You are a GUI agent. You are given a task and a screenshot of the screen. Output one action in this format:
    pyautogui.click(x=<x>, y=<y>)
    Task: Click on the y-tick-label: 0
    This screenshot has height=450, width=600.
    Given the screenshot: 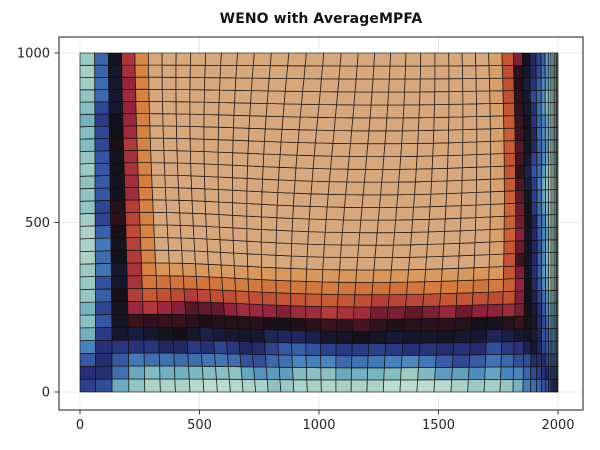 What is the action you would take?
    pyautogui.click(x=46, y=393)
    